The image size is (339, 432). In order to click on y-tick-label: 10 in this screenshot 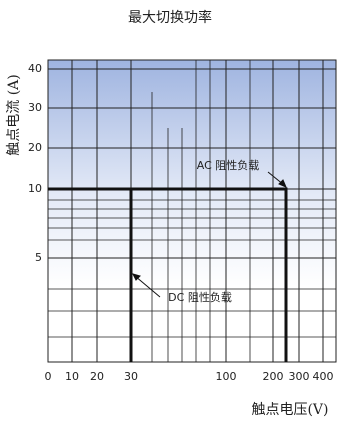, I will do `click(35, 188)`.